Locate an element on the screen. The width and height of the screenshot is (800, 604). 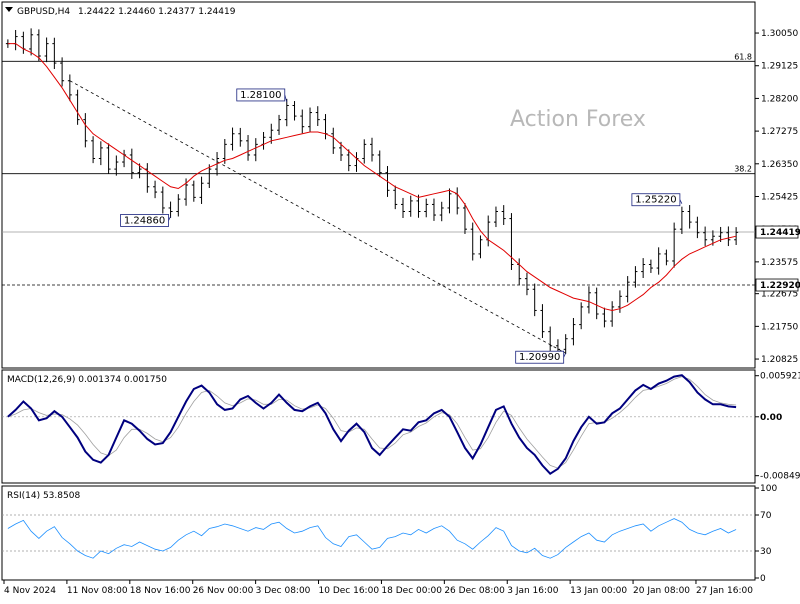
price-annotation-label: 1.28100 is located at coordinates (260, 95).